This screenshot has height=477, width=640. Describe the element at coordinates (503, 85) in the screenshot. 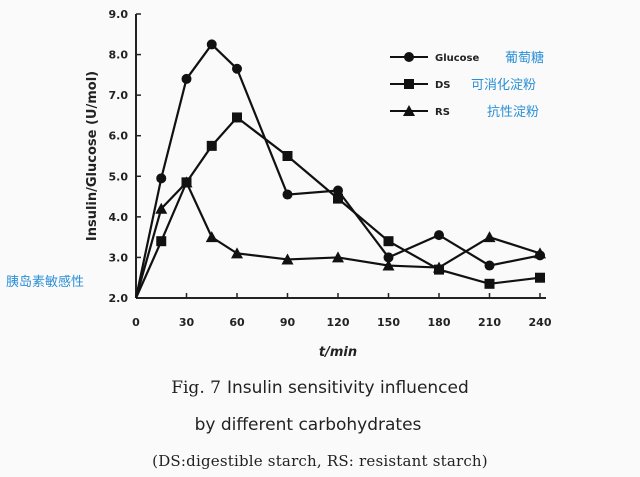

I see `legend-label-cn: 可消化淀粉` at that location.